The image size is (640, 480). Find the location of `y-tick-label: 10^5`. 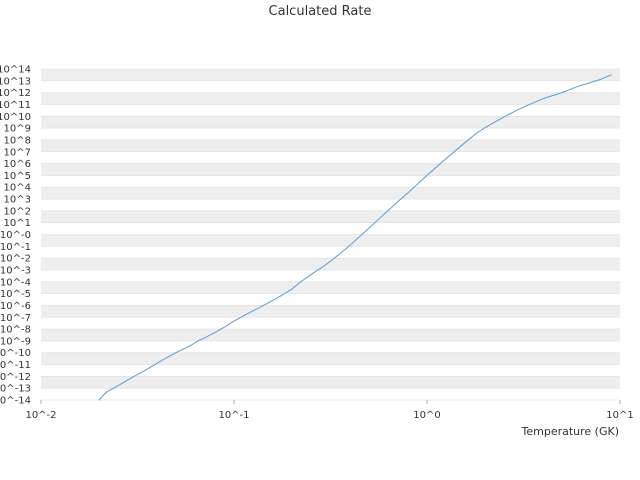

y-tick-label: 10^5 is located at coordinates (17, 176).